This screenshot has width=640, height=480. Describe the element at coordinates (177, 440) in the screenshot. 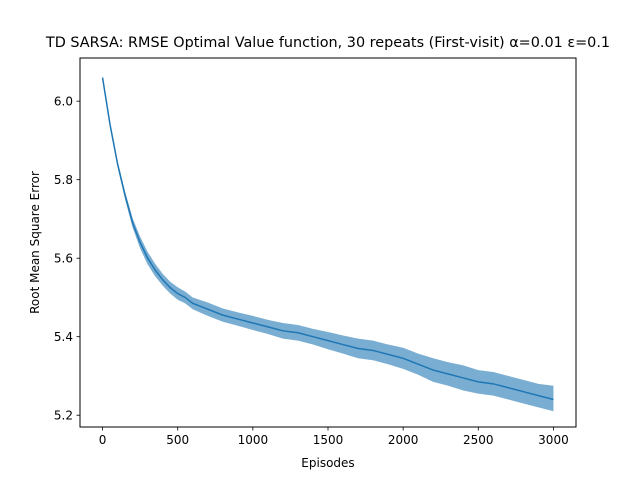

I see `x-tick-label: 500` at that location.